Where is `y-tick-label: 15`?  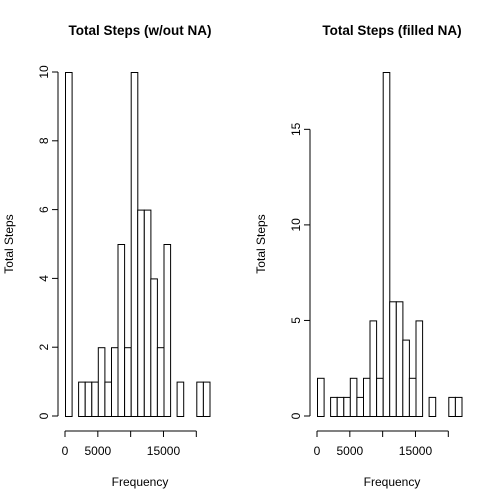
y-tick-label: 15 is located at coordinates (296, 129).